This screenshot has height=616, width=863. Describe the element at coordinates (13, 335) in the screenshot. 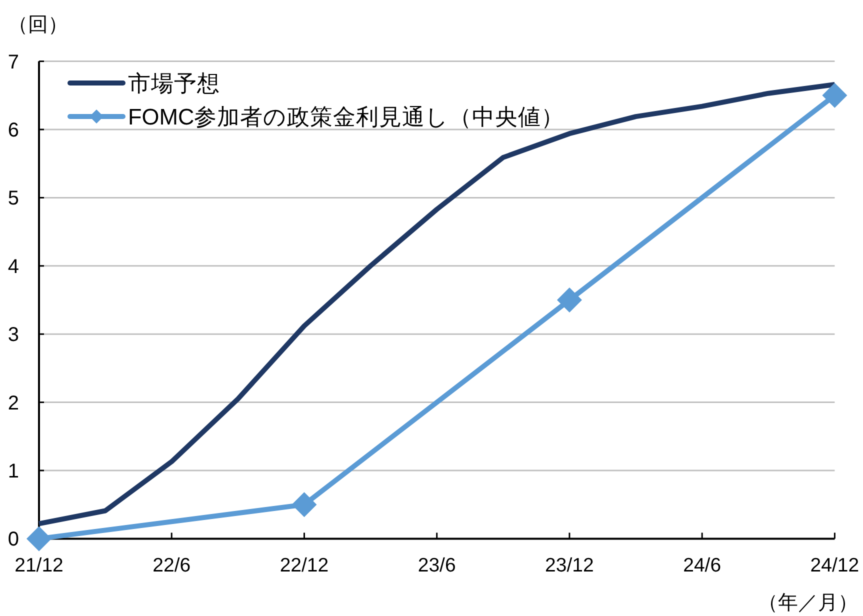

I see `y-tick-label: 3` at that location.